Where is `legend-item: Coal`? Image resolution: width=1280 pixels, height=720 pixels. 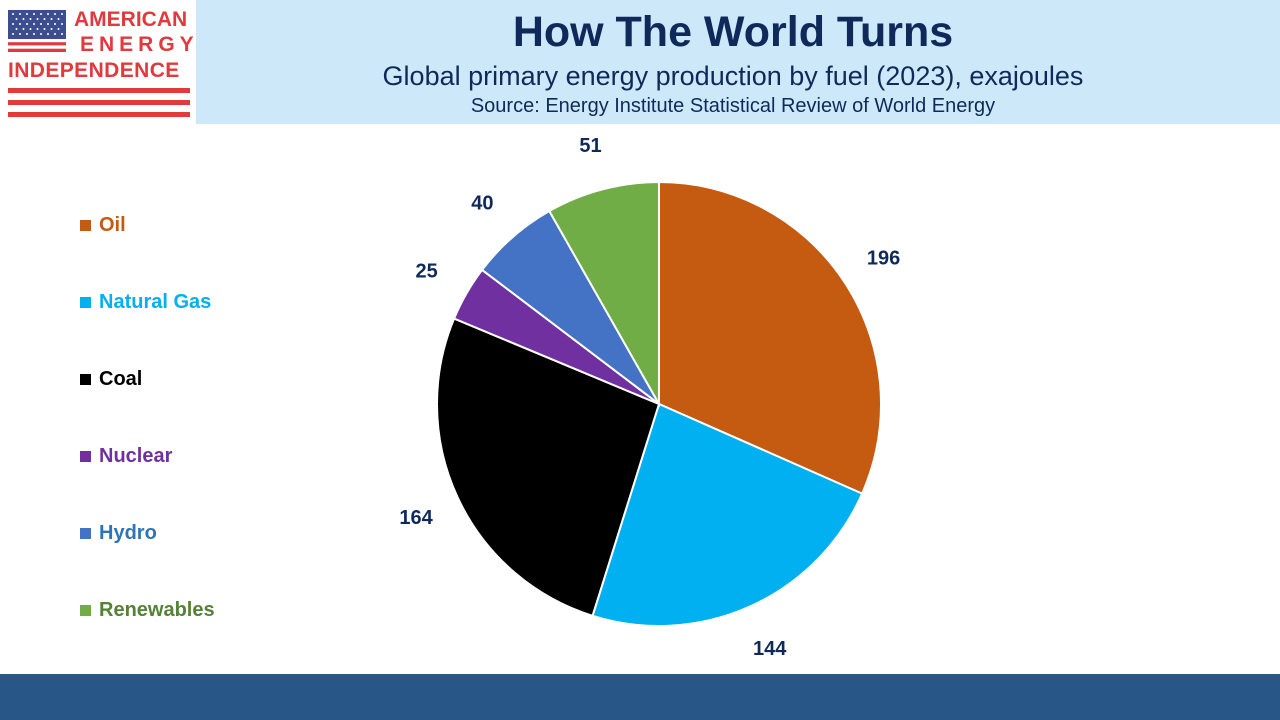 legend-item: Coal is located at coordinates (111, 379).